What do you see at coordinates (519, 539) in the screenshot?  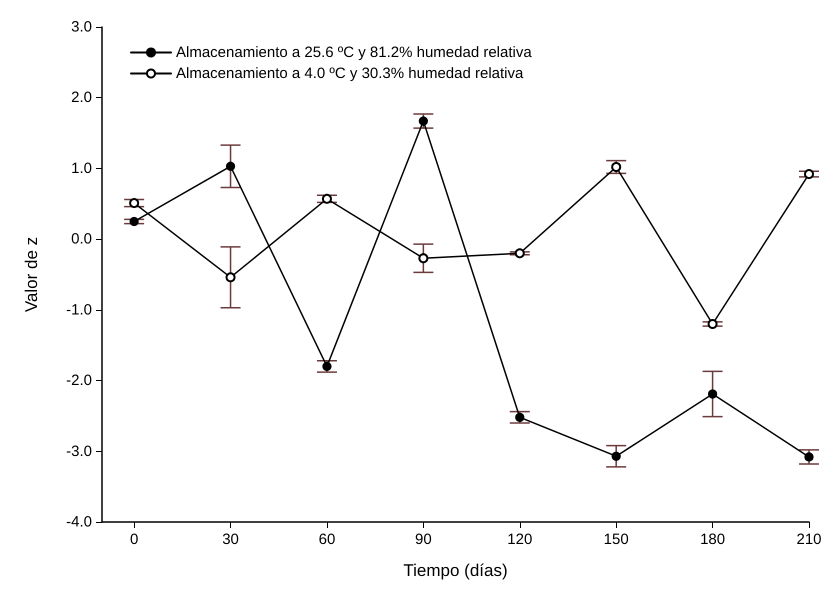 I see `x-tick-label: 120` at bounding box center [519, 539].